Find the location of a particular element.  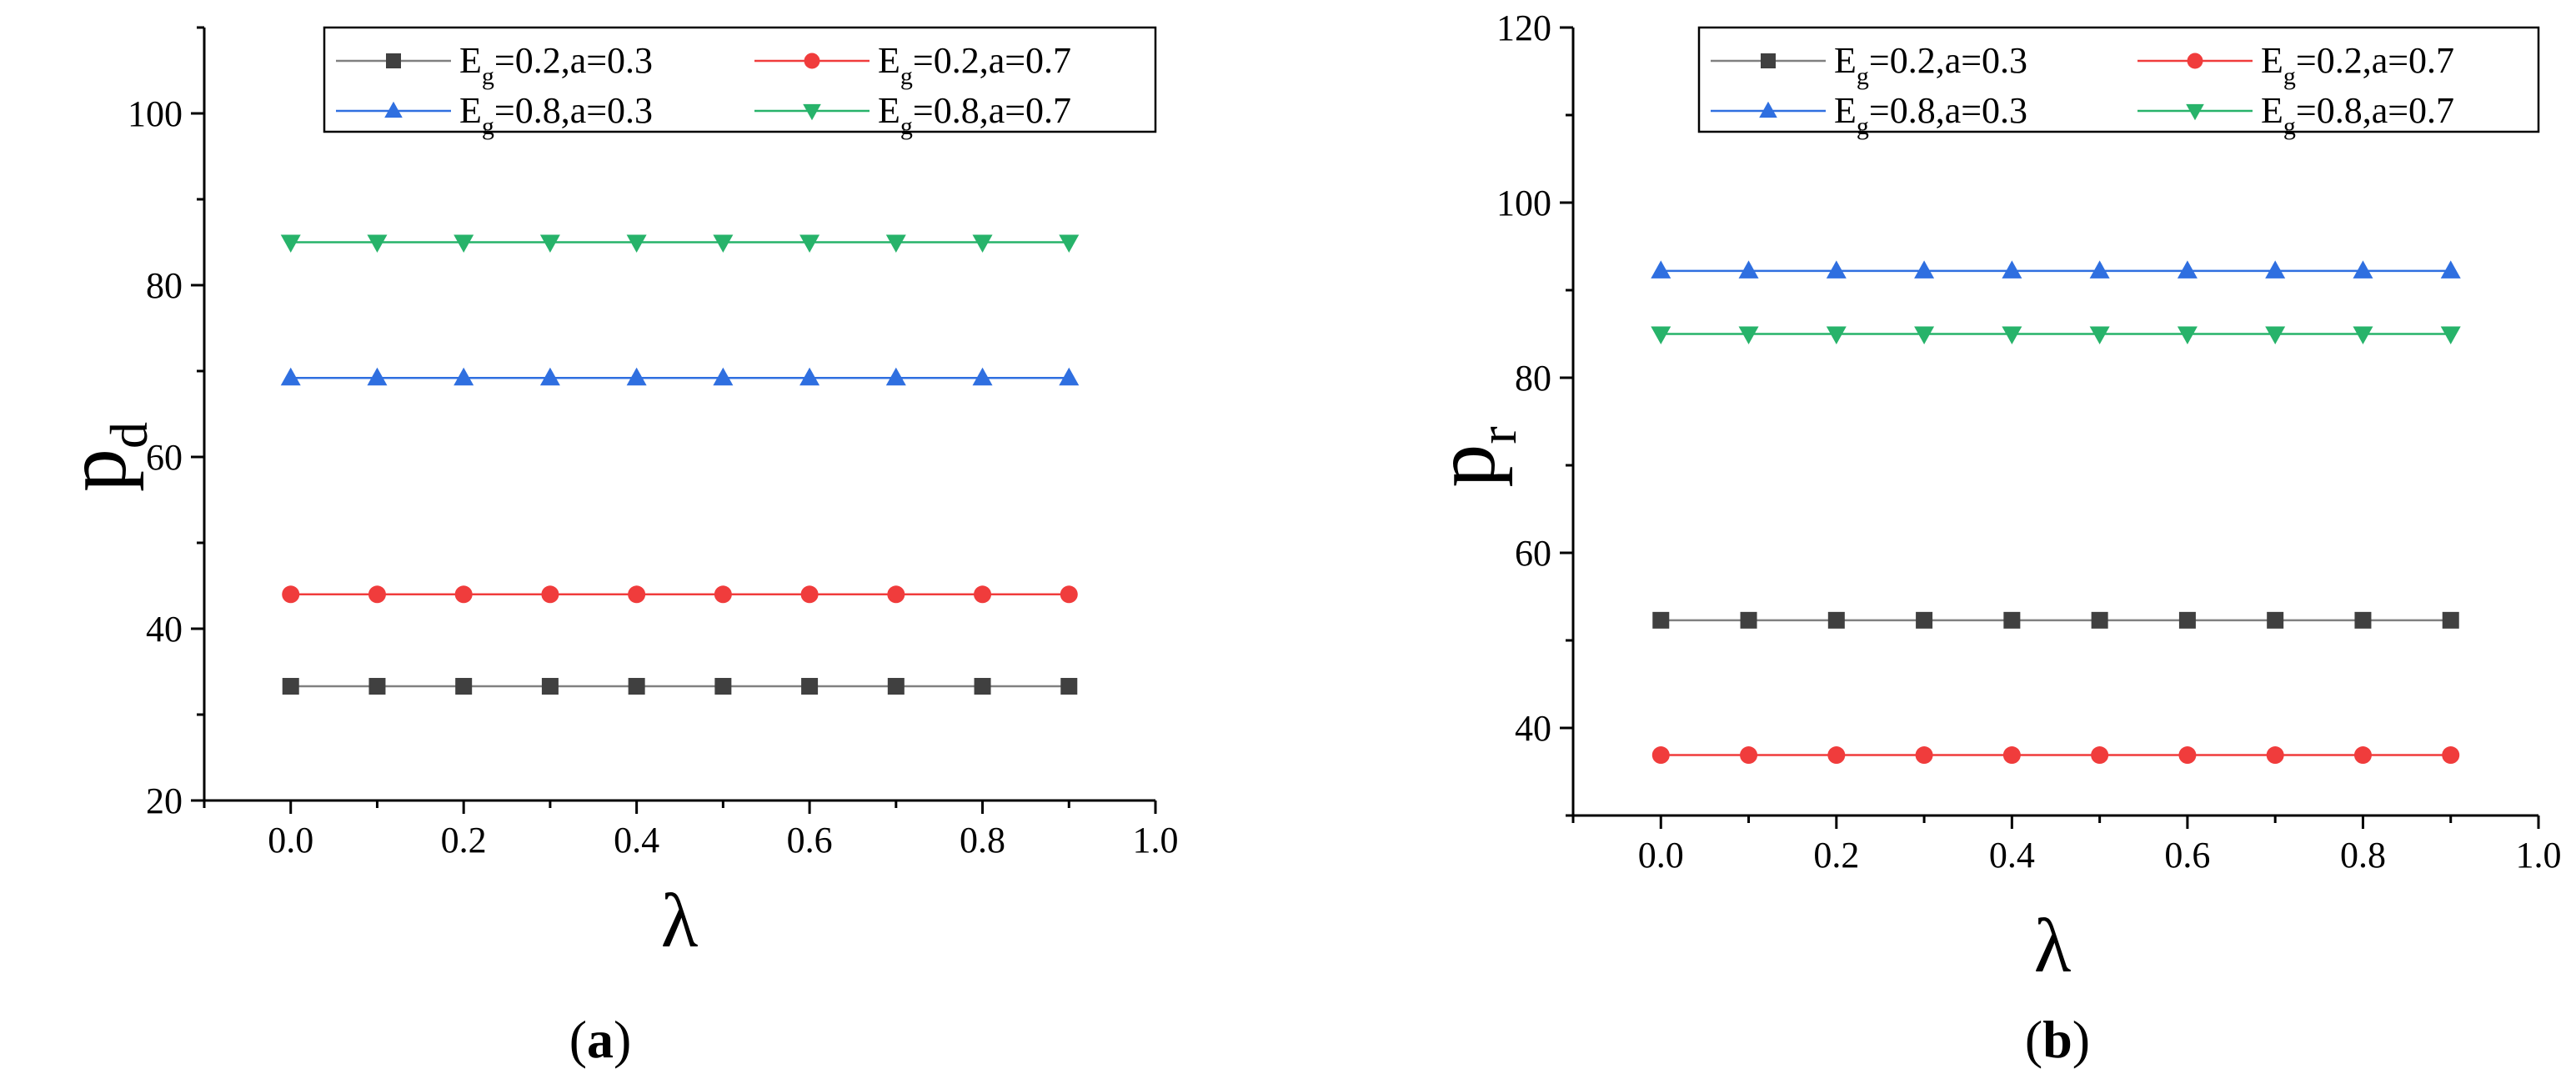

x-tick-label: 0.0 is located at coordinates (1661, 855).